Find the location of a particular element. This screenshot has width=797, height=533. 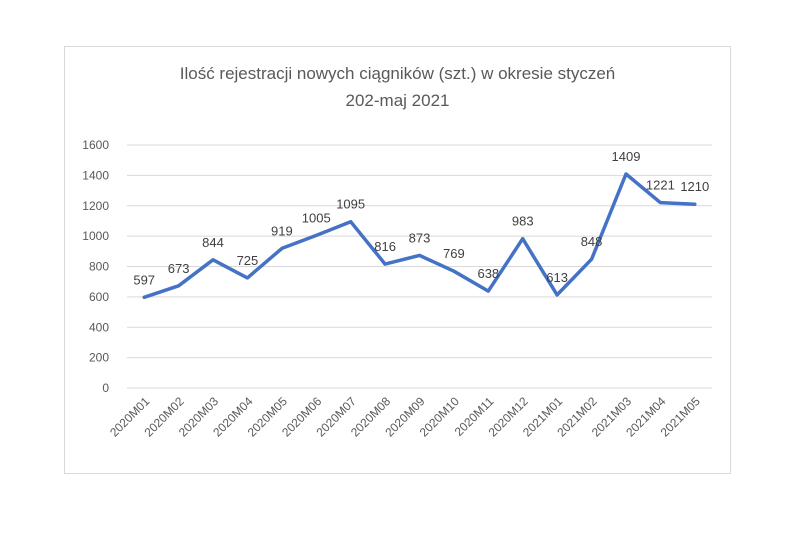

chart-title-line-2: 202-maj 2021 is located at coordinates (397, 100).